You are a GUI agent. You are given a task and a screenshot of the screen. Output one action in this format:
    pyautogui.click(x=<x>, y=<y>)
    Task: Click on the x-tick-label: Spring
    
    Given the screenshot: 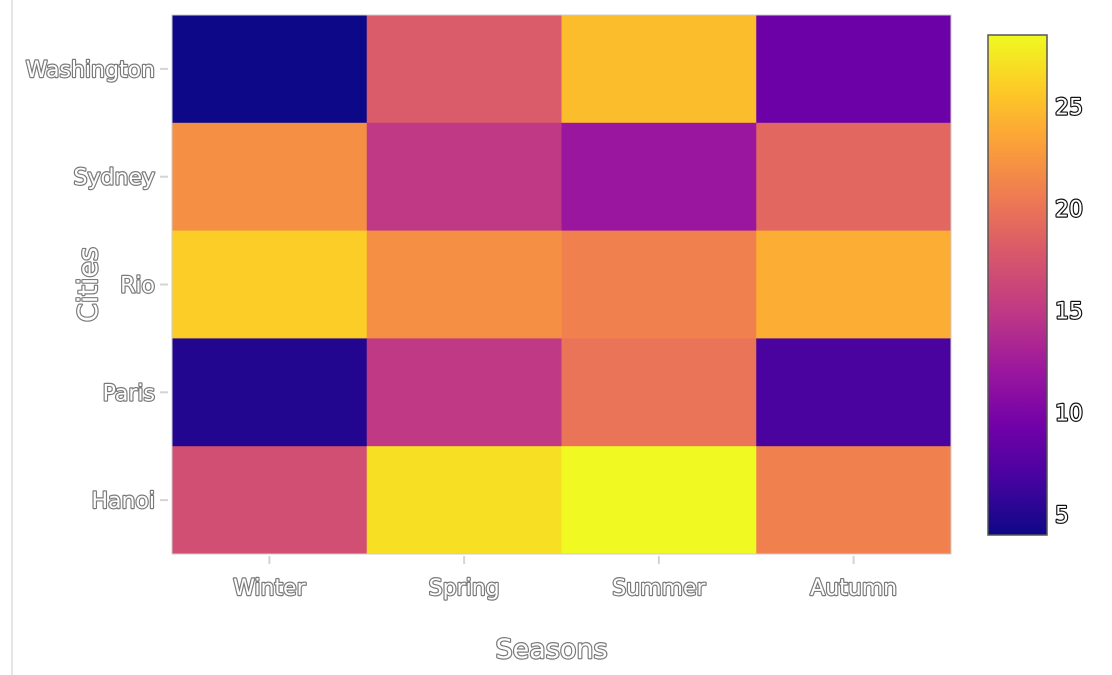 What is the action you would take?
    pyautogui.click(x=464, y=588)
    